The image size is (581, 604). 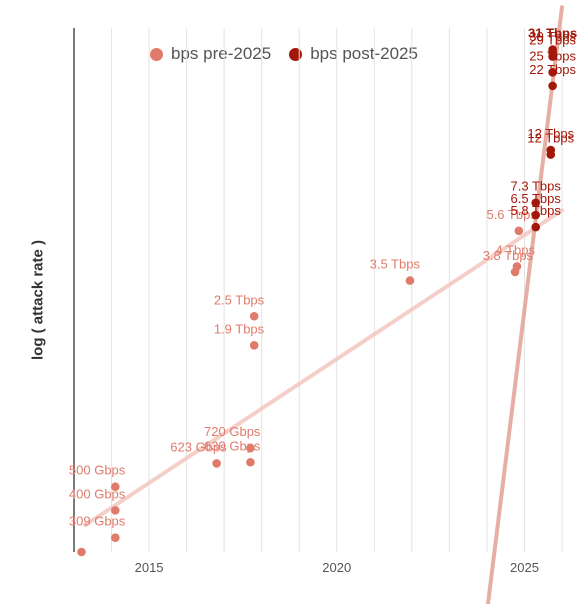 What do you see at coordinates (395, 264) in the screenshot?
I see `data-label-pre-9: 3.5 Tbps` at bounding box center [395, 264].